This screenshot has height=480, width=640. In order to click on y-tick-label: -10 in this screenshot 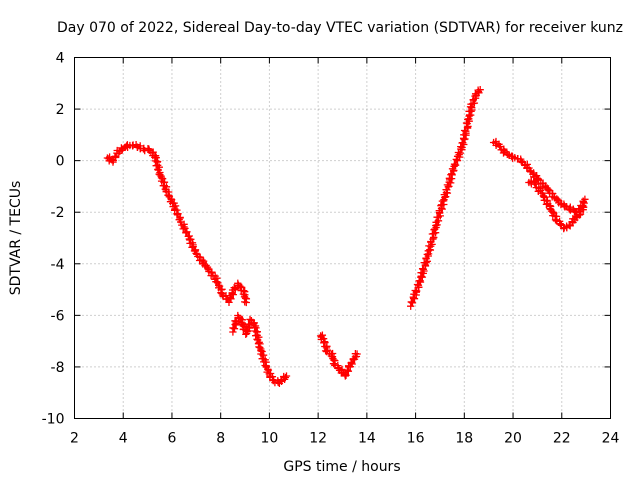, I will do `click(53, 420)`.